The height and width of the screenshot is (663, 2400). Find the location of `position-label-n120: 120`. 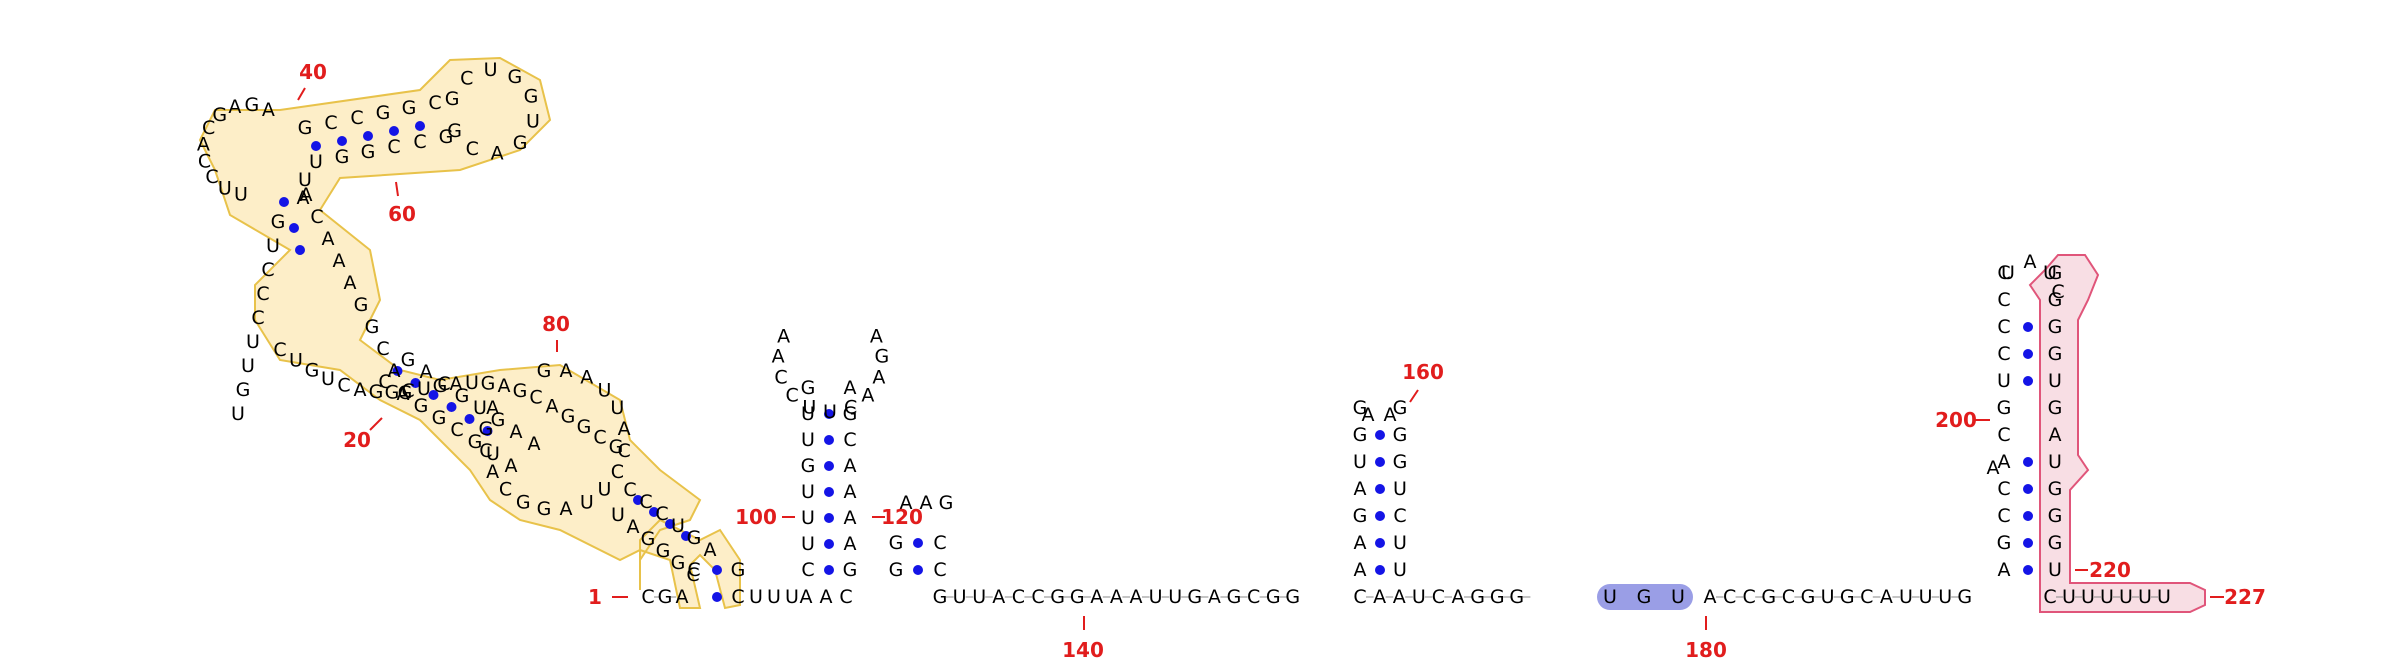

position-label-n120: 120 is located at coordinates (902, 517).